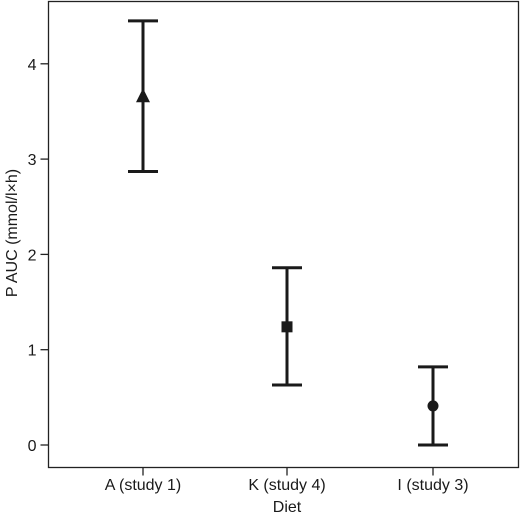 The height and width of the screenshot is (518, 521). Describe the element at coordinates (32, 255) in the screenshot. I see `y-tick-label: 2` at that location.